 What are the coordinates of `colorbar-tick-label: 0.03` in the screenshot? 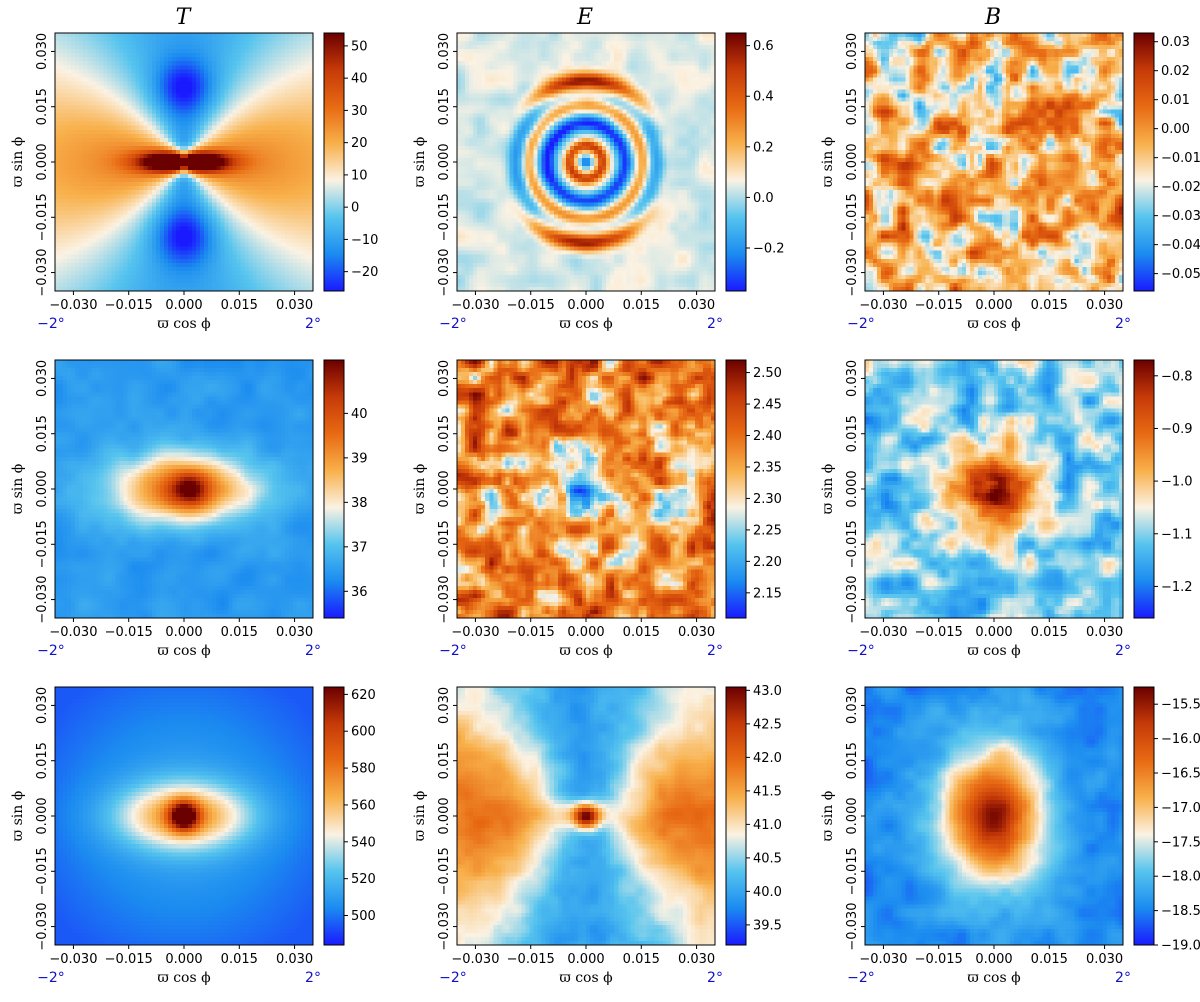 It's located at (1175, 42).